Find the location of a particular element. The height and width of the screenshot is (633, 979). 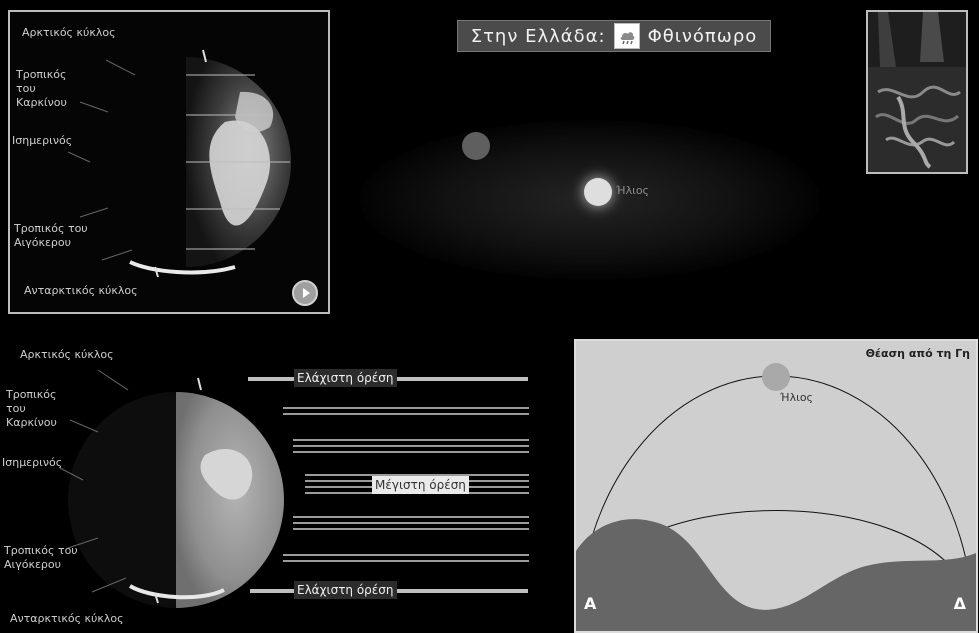

earth-daylight-illustration is located at coordinates (171, 488).